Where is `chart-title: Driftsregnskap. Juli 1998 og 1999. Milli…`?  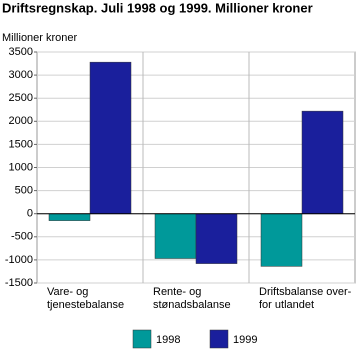
chart-title: Driftsregnskap. Juli 1998 og 1999. Milli… is located at coordinates (157, 7).